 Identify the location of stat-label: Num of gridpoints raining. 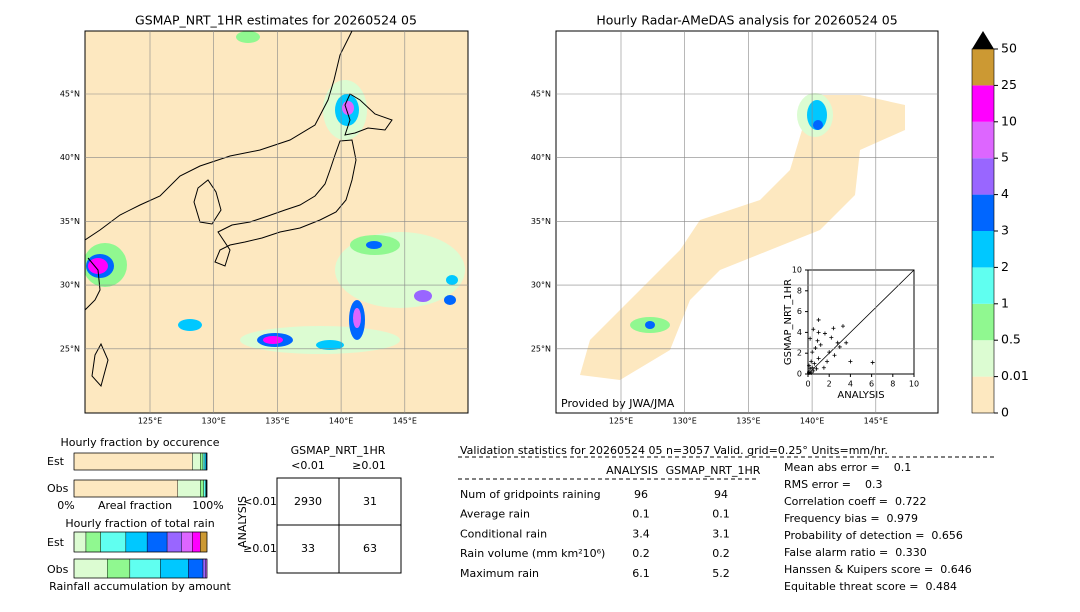
(530, 494).